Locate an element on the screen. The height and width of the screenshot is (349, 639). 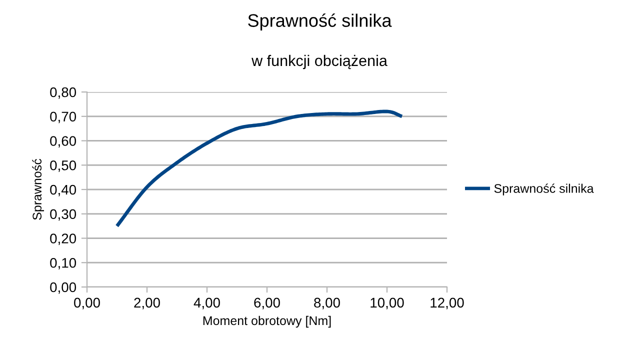
y-tick-label: 0,40 is located at coordinates (63, 190).